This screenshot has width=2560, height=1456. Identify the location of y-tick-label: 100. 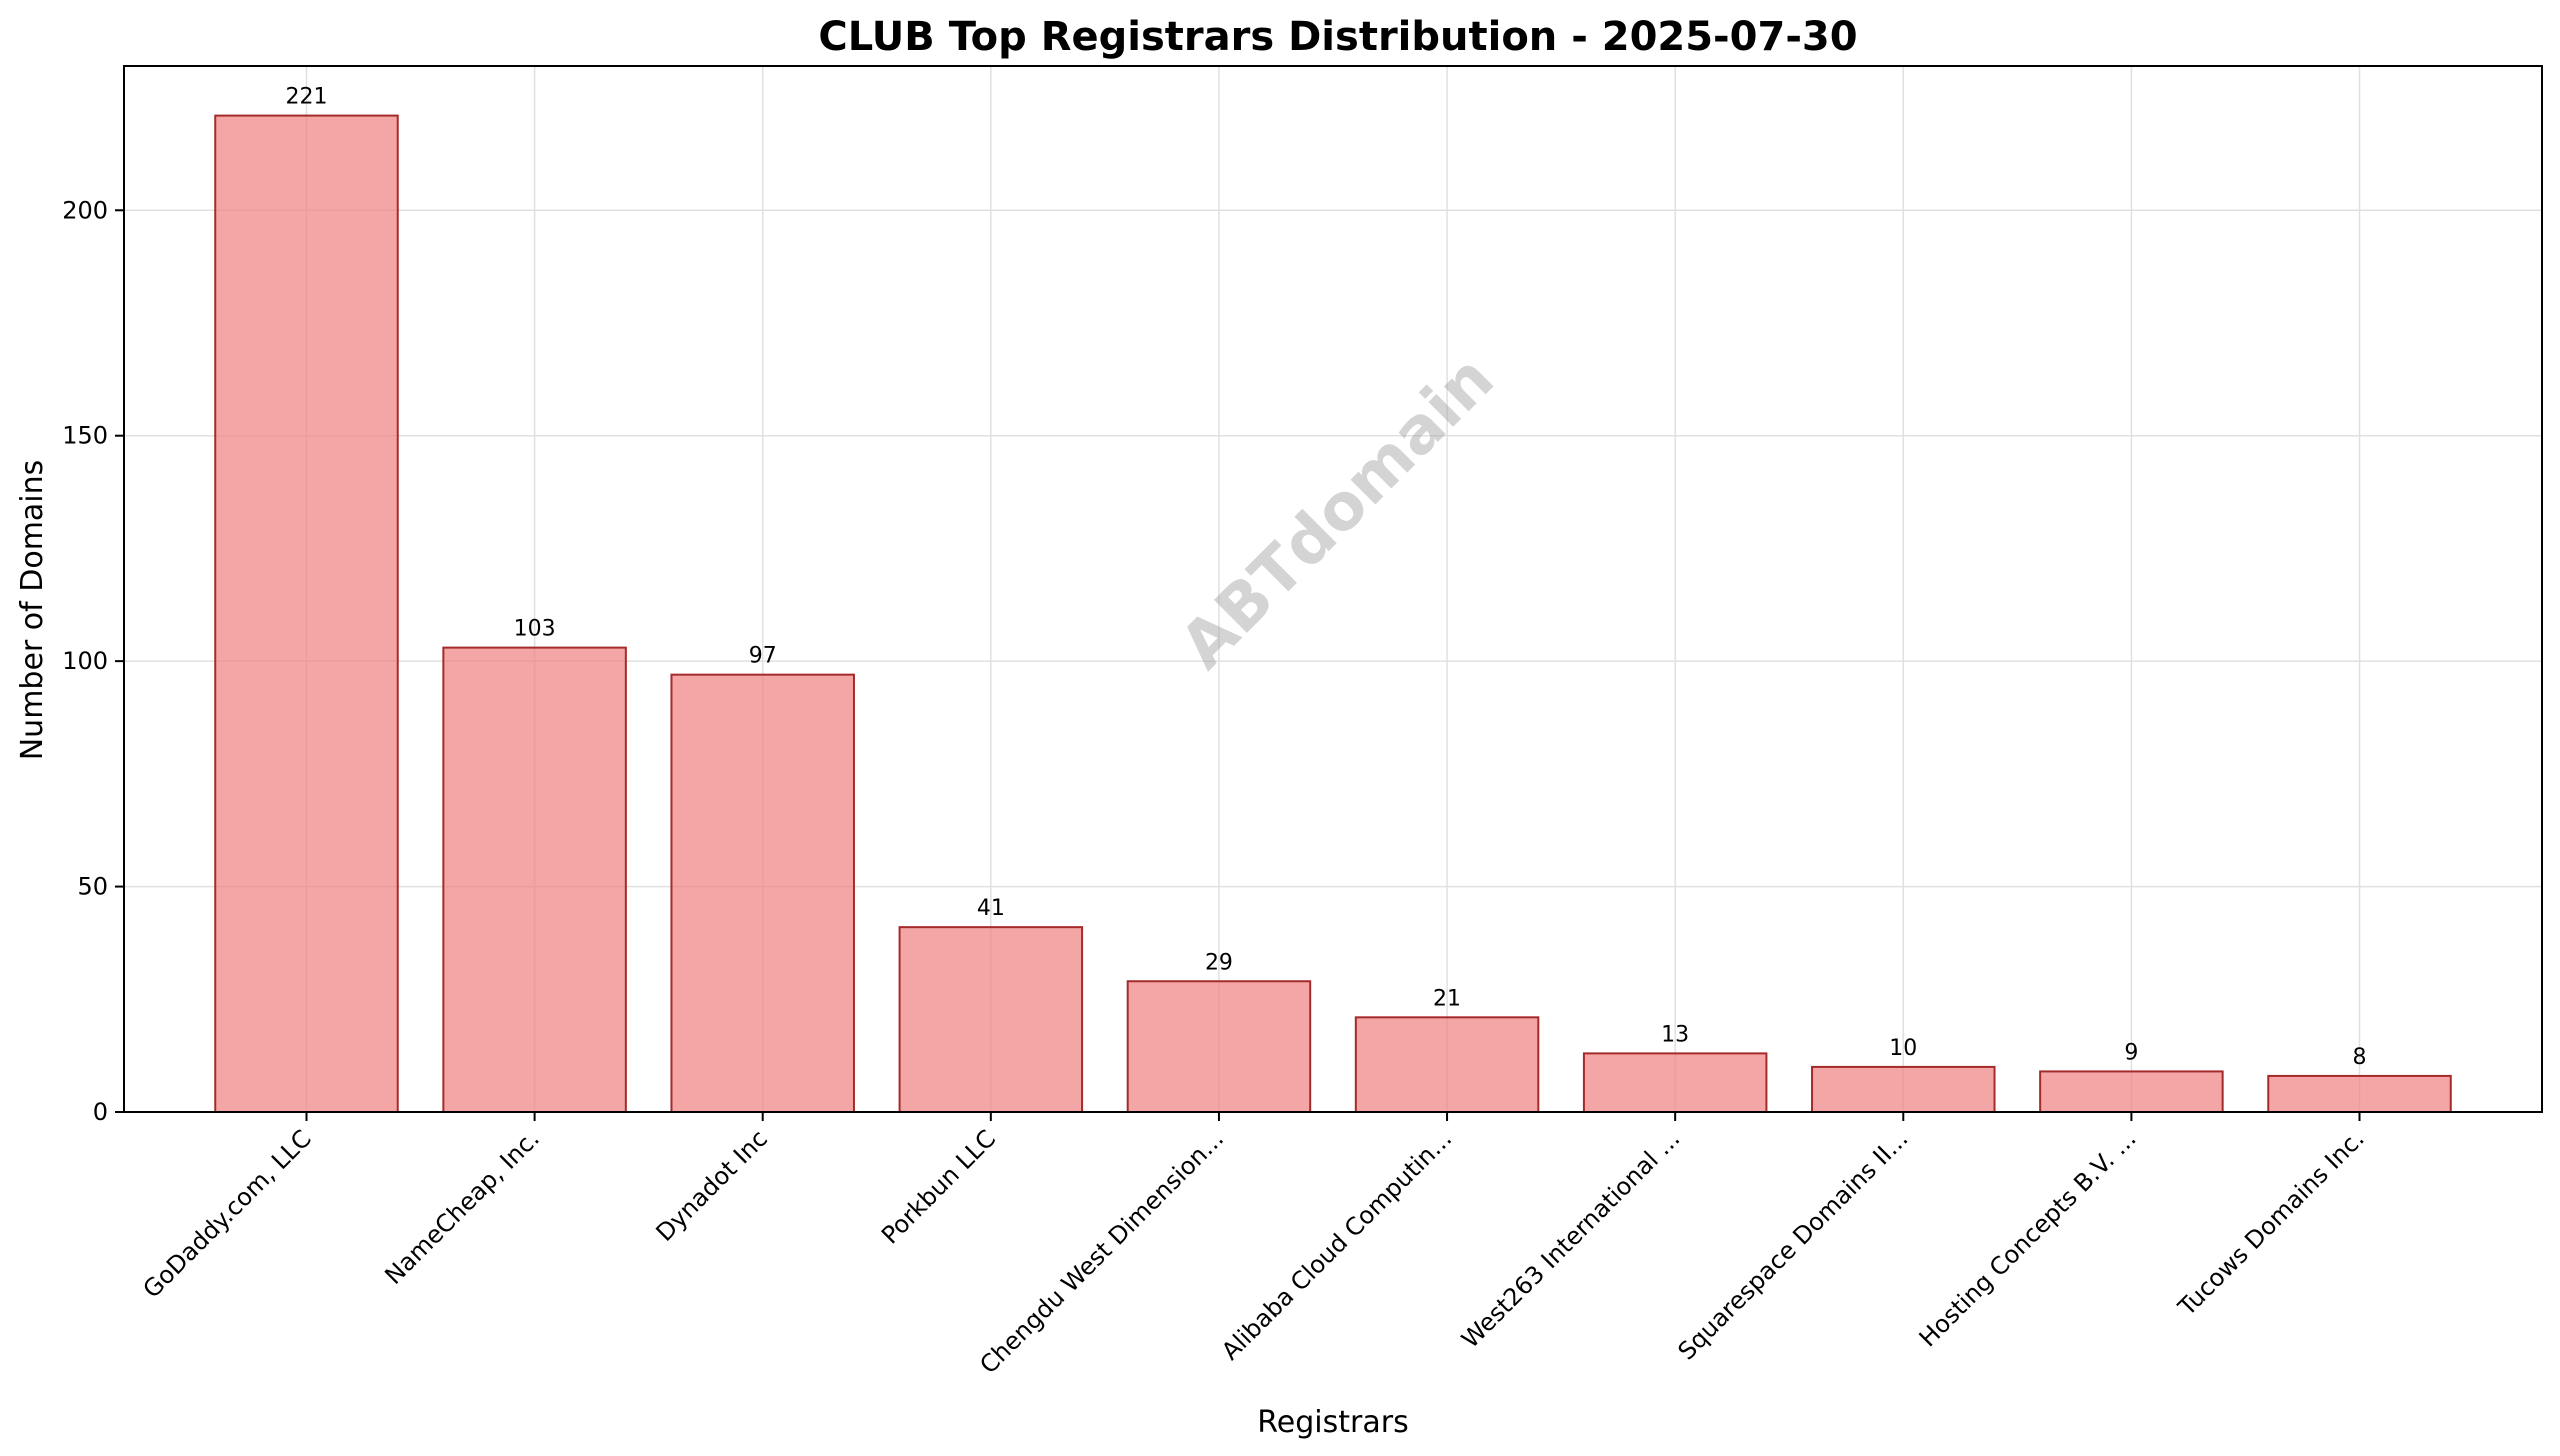
(85, 661).